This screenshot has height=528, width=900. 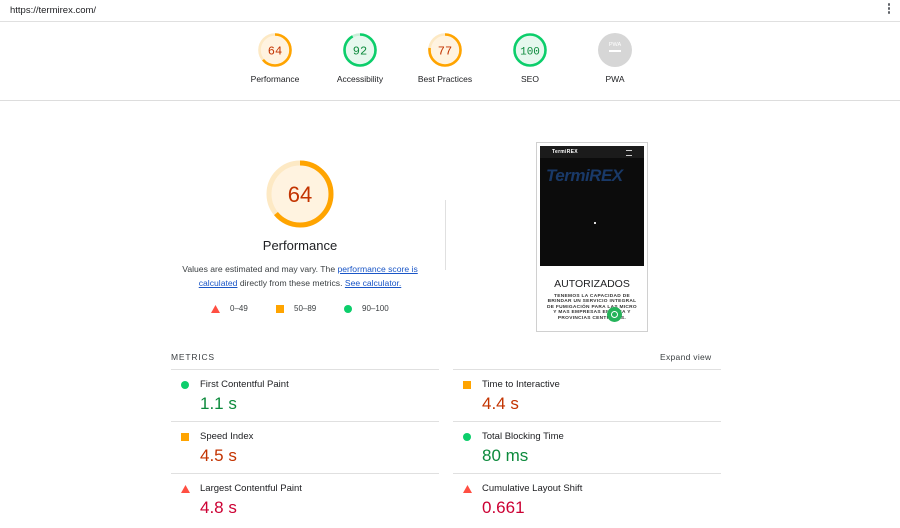 What do you see at coordinates (615, 45) in the screenshot?
I see `pwa-badge-text: PWA` at bounding box center [615, 45].